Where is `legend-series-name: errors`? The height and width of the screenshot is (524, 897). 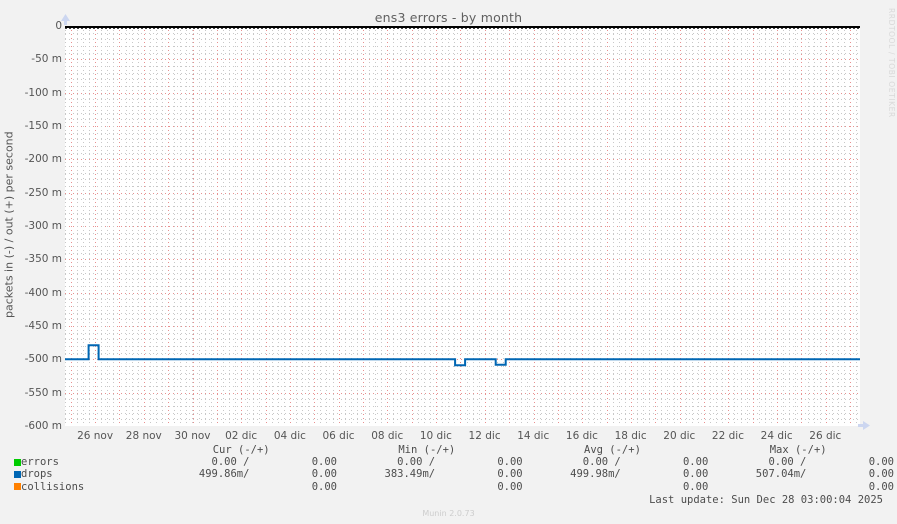 legend-series-name: errors is located at coordinates (40, 462).